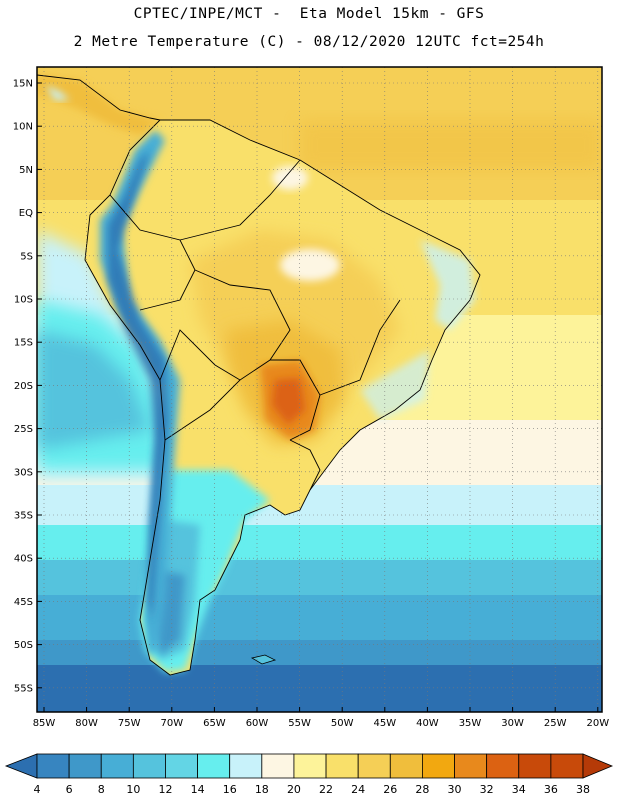 This screenshot has width=618, height=800. I want to click on amazon-cool-patch, so click(310, 265).